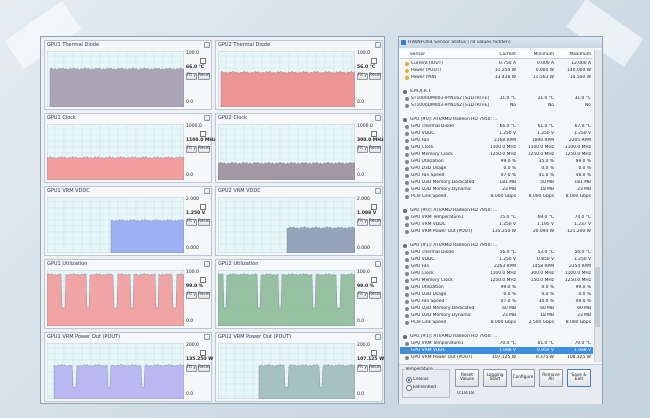  I want to click on sensor-row: GPU D3D Memory Dedicated 60 MB 60 MB 60 MB, so click(496, 308).